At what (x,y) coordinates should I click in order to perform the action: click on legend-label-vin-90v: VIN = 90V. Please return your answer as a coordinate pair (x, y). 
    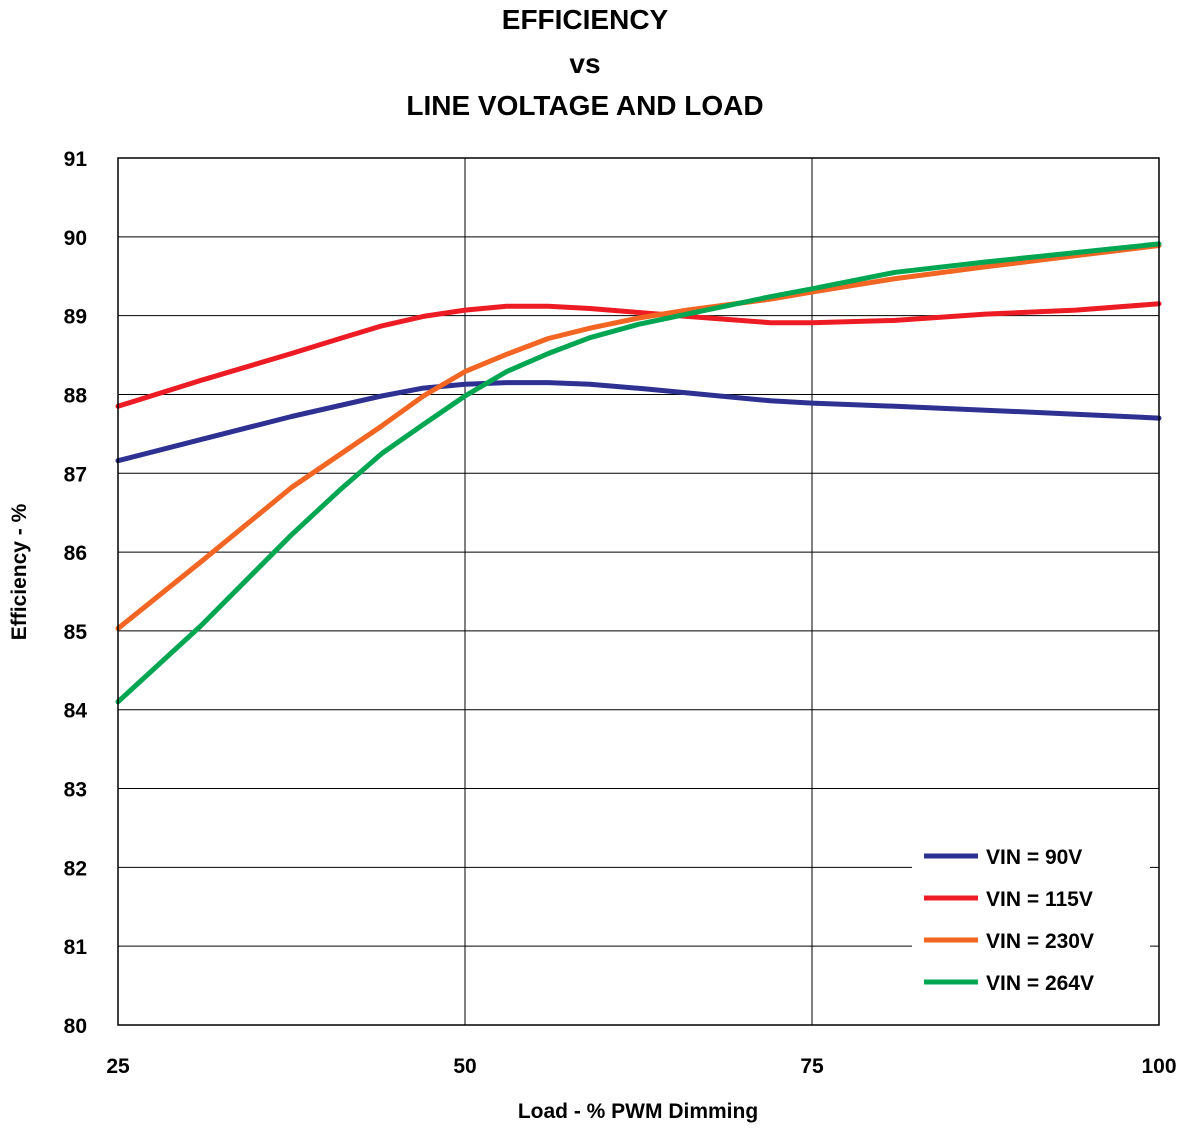
    Looking at the image, I should click on (1034, 857).